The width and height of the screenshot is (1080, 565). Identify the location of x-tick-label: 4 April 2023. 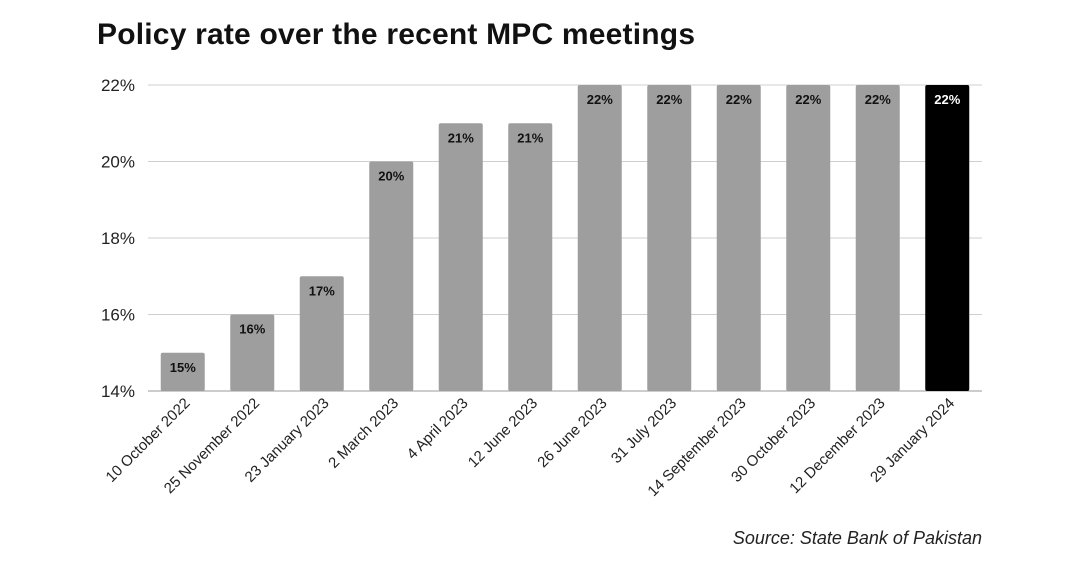
(438, 429).